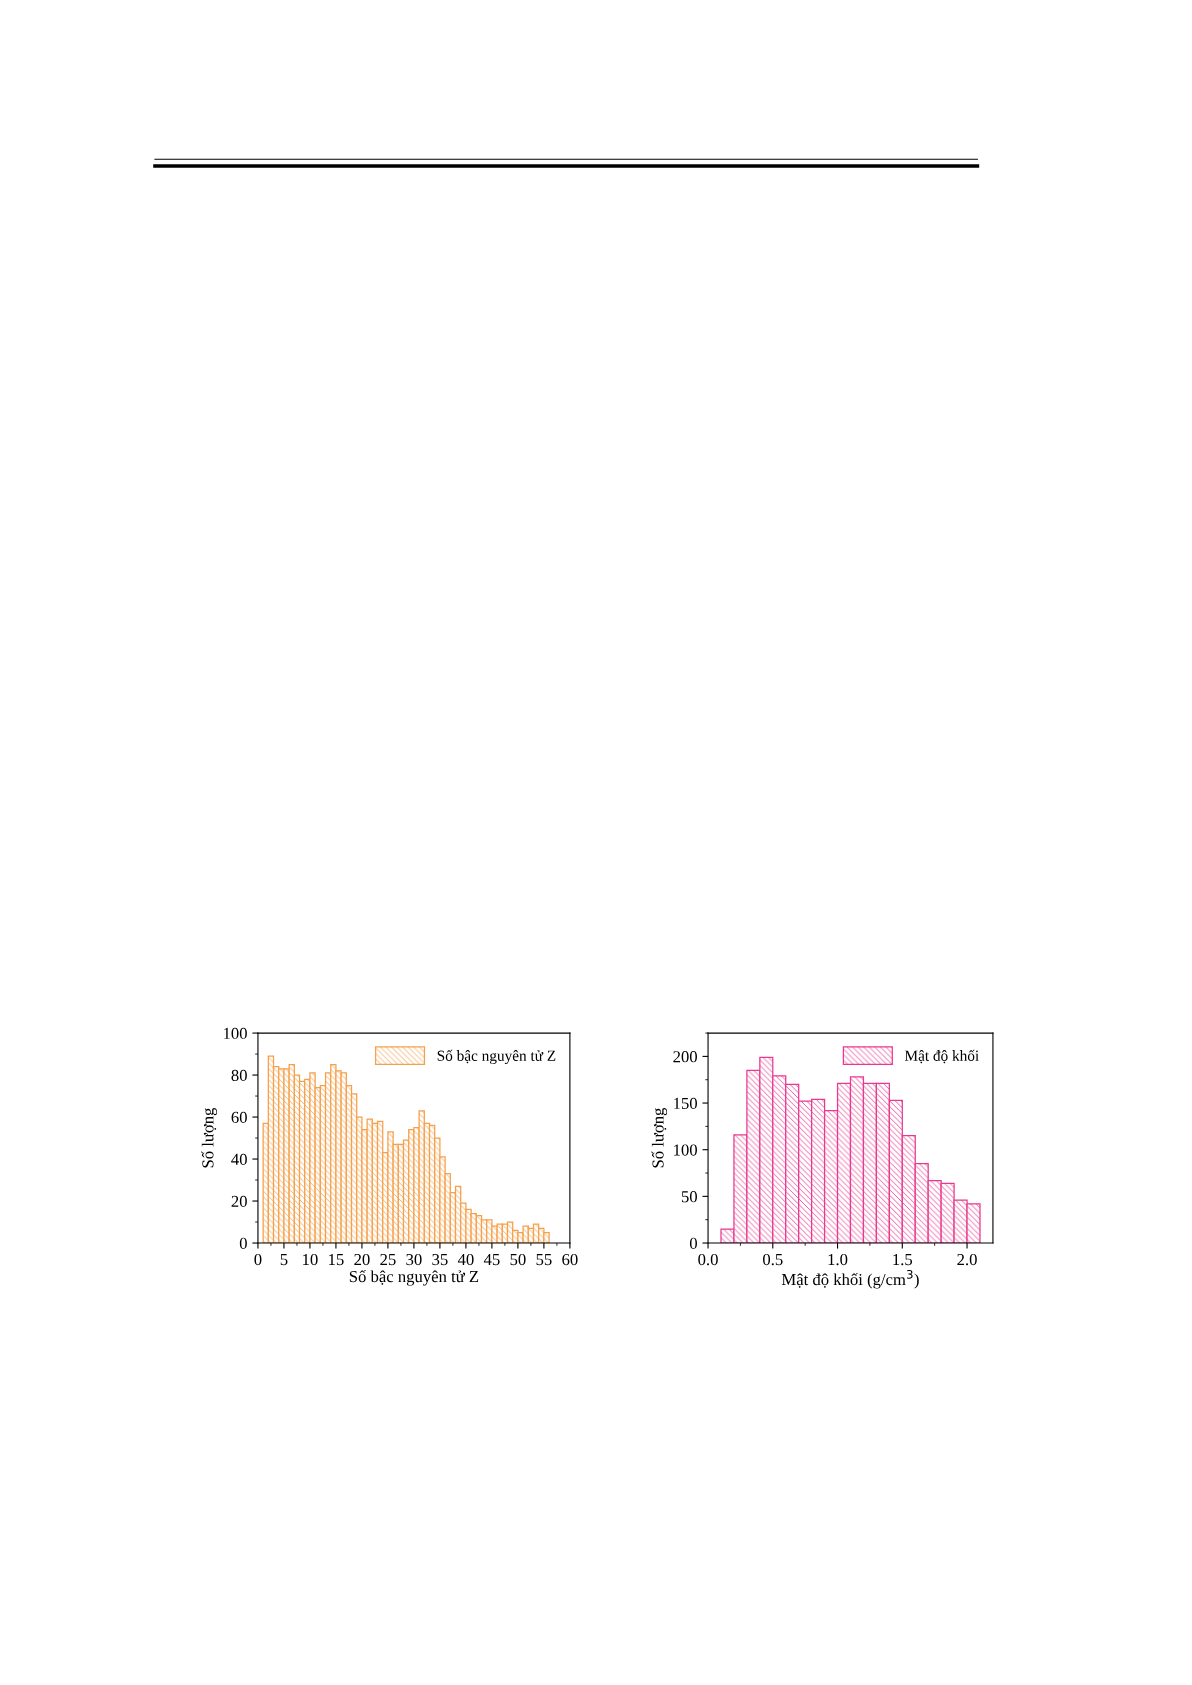 Image resolution: width=1192 pixels, height=1685 pixels. What do you see at coordinates (773, 1259) in the screenshot?
I see `x-tick-label: 0.5` at bounding box center [773, 1259].